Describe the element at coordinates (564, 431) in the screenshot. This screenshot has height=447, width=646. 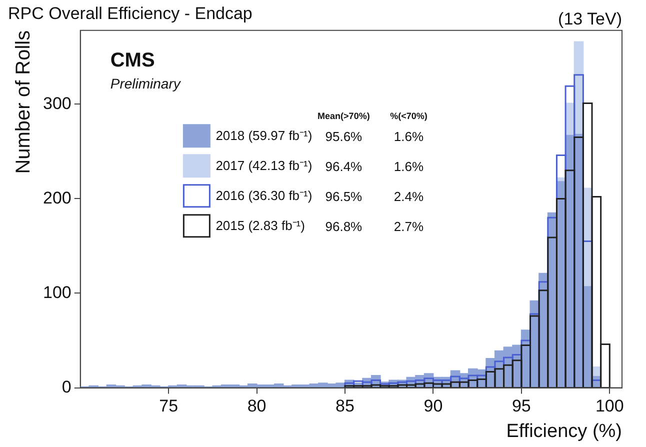
I see `x-axis-title: Efficiency (%)` at that location.